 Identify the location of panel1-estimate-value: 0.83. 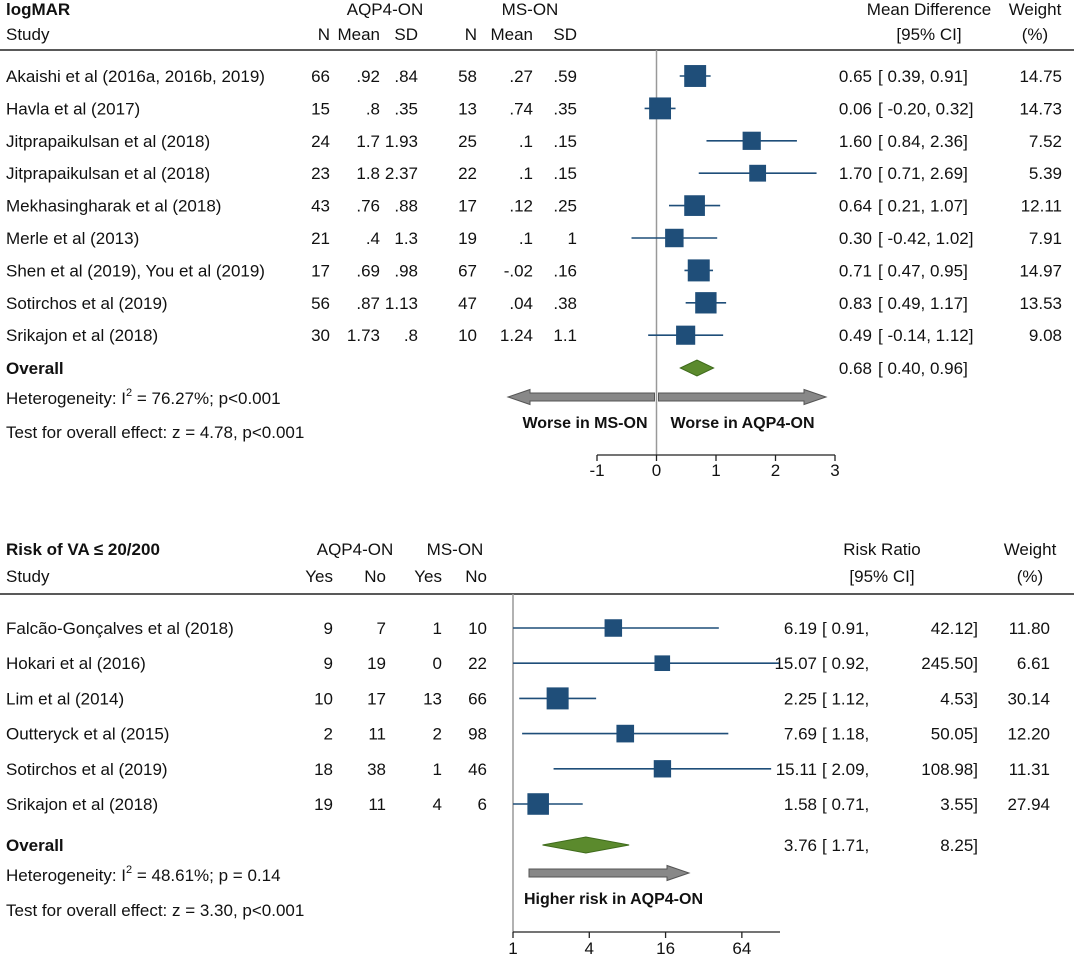
(855, 303).